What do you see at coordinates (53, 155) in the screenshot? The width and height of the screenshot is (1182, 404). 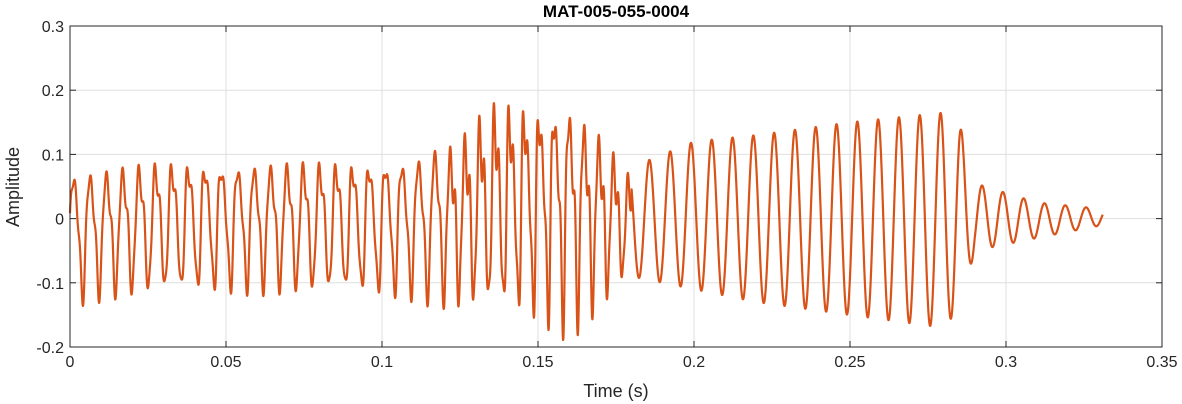 I see `y-tick-label: 0.1` at bounding box center [53, 155].